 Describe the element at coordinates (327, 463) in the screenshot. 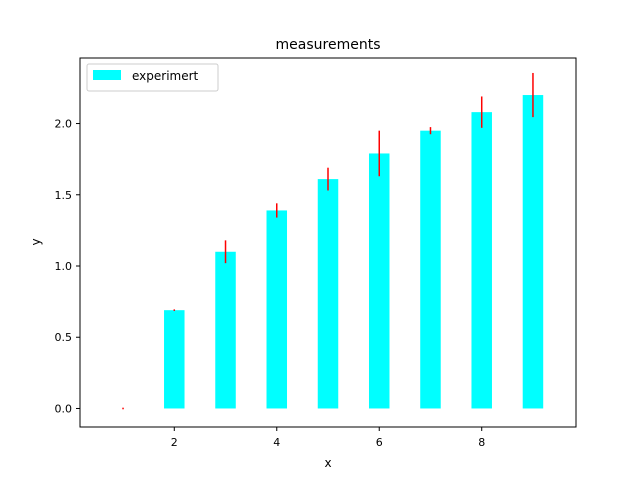

I see `x-axis-label: x` at that location.